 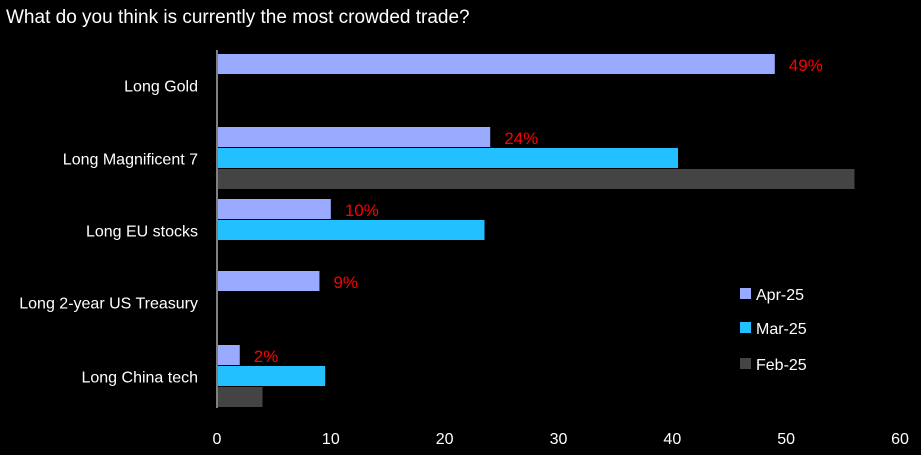 What do you see at coordinates (781, 365) in the screenshot?
I see `legend-label: Feb-25` at bounding box center [781, 365].